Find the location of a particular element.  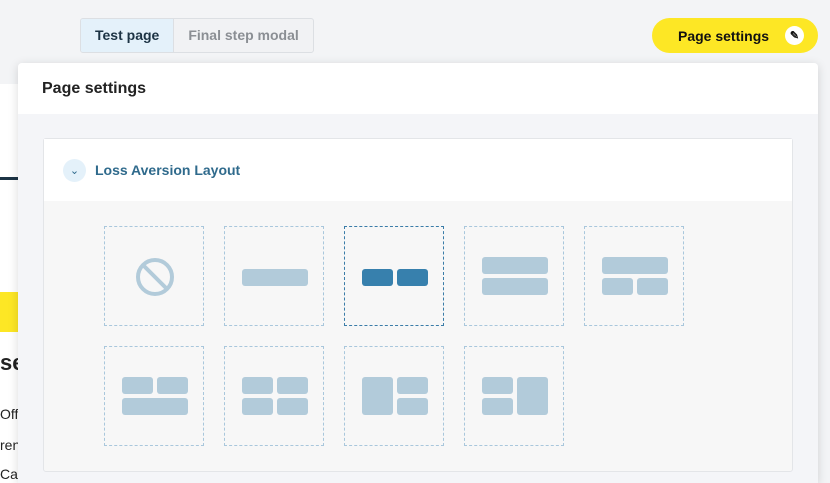

tab-final-step-modal: Final step modal is located at coordinates (243, 35).